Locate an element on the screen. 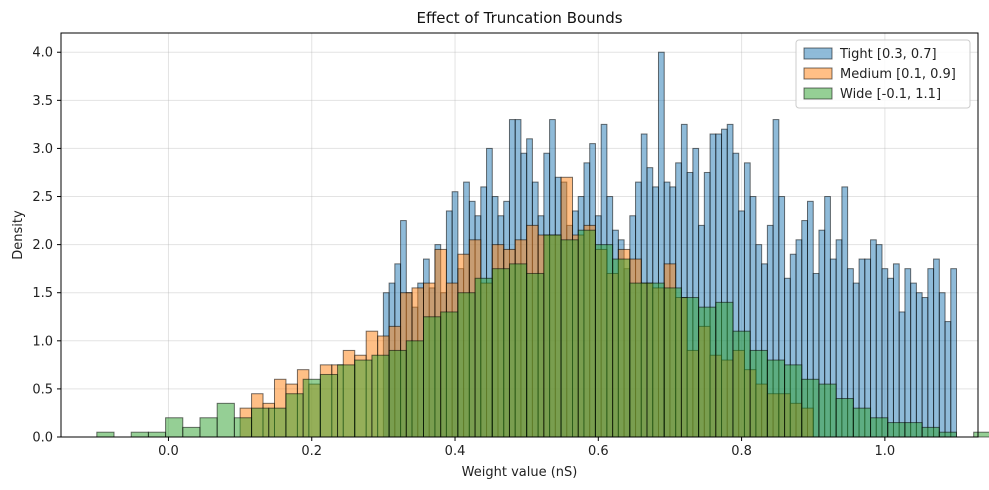 This screenshot has height=490, width=989. x-tick-label: 0.6 is located at coordinates (598, 451).